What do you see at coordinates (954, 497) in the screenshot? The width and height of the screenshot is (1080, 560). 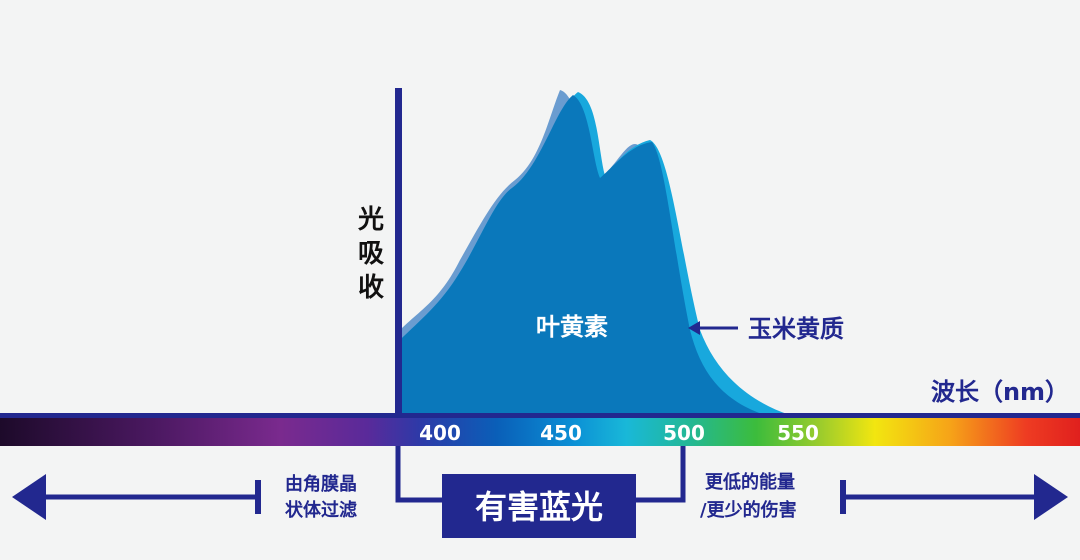 I see `right-arrow-icon` at bounding box center [954, 497].